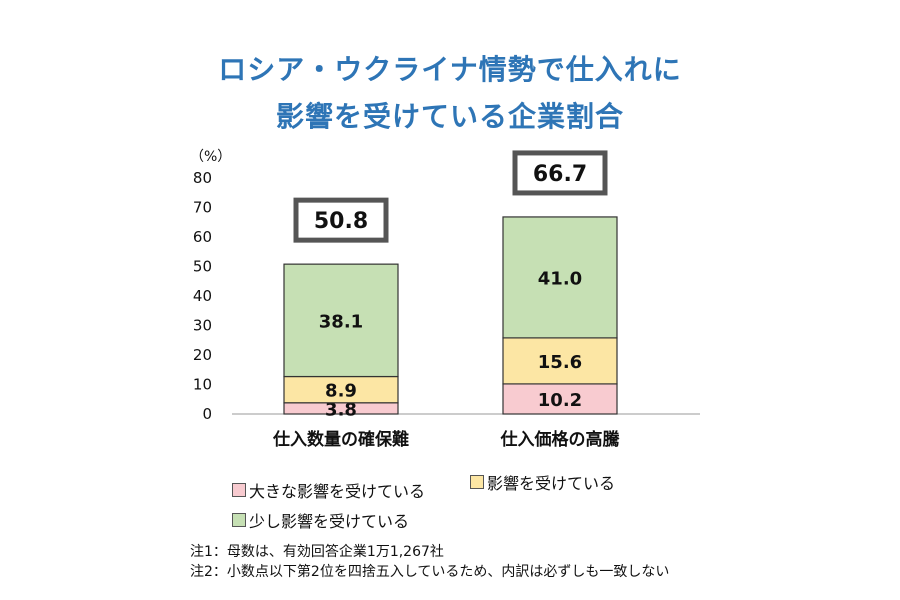 Image resolution: width=900 pixels, height=600 pixels. What do you see at coordinates (477, 482) in the screenshot?
I see `legend-swatch-impact` at bounding box center [477, 482].